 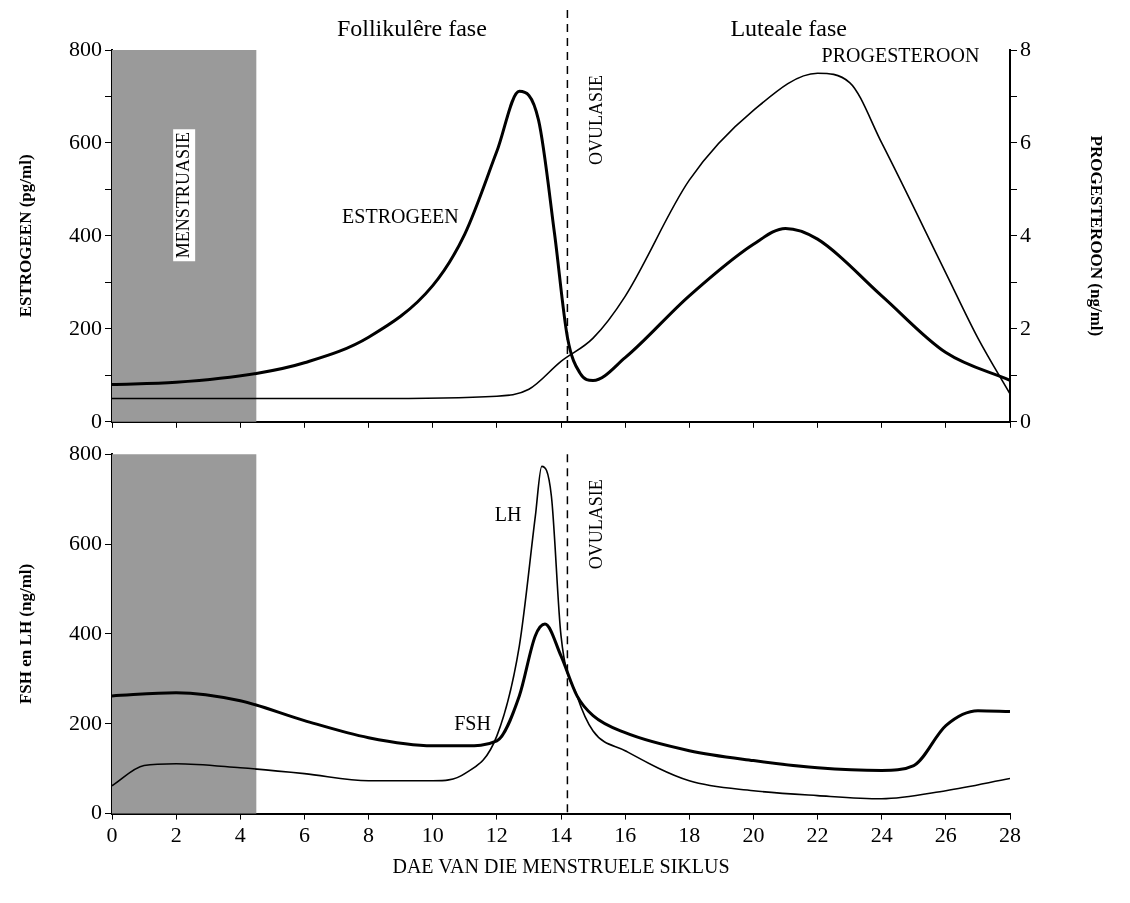 What do you see at coordinates (1025, 420) in the screenshot?
I see `y2-tick-label: 0` at bounding box center [1025, 420].